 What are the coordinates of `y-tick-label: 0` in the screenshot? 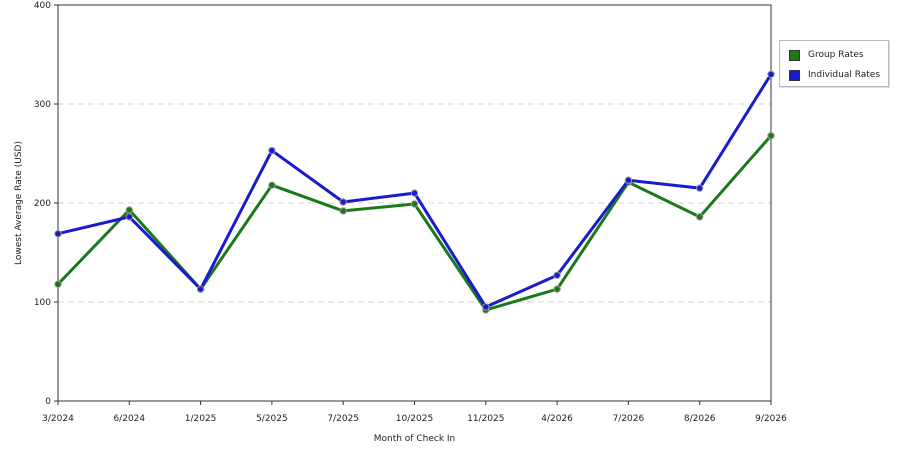 It's located at (48, 402).